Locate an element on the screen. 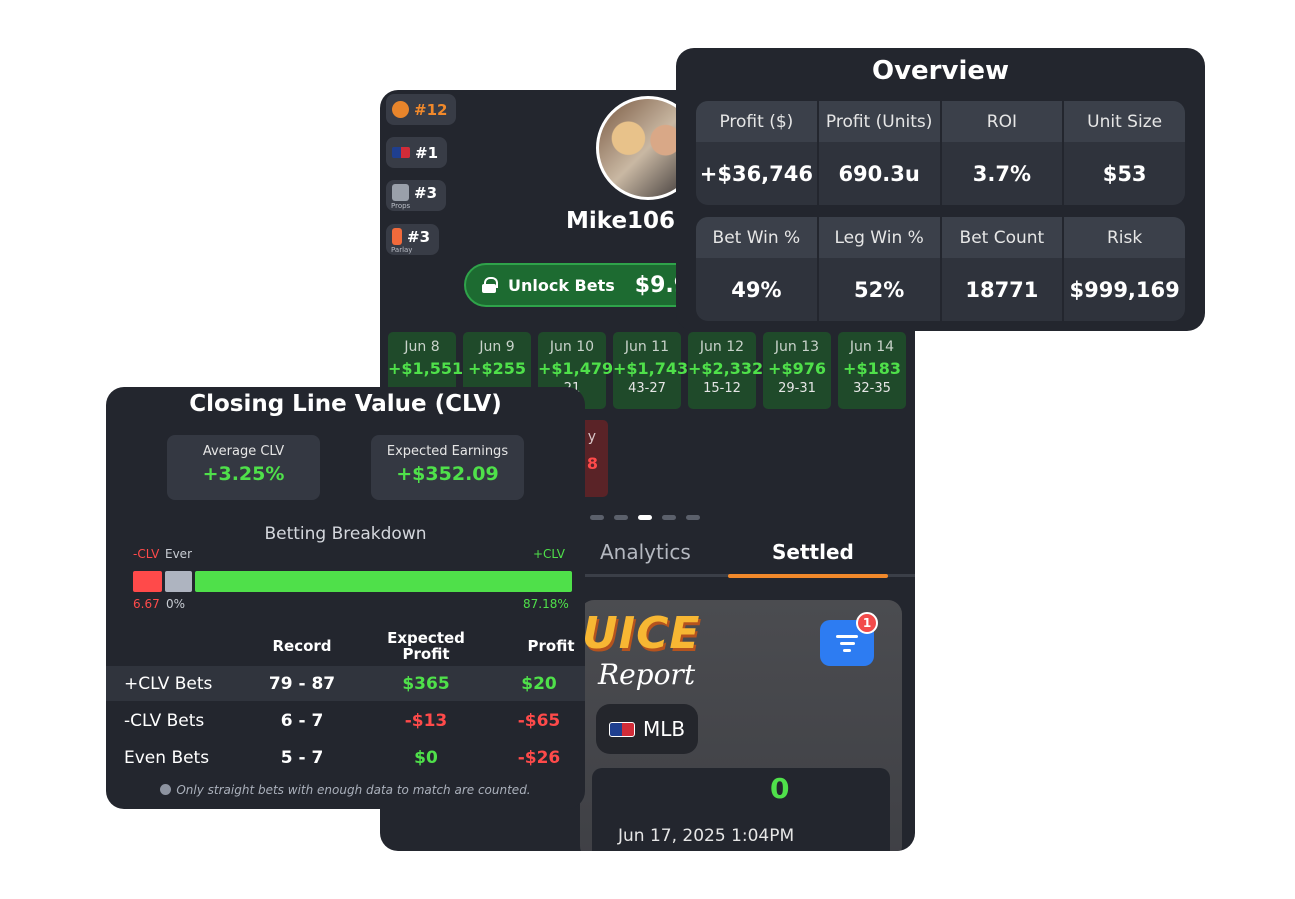 This screenshot has height=899, width=1295. table-row: -CLV Bets 6 - 7 -$13 -$65 is located at coordinates (345, 720).